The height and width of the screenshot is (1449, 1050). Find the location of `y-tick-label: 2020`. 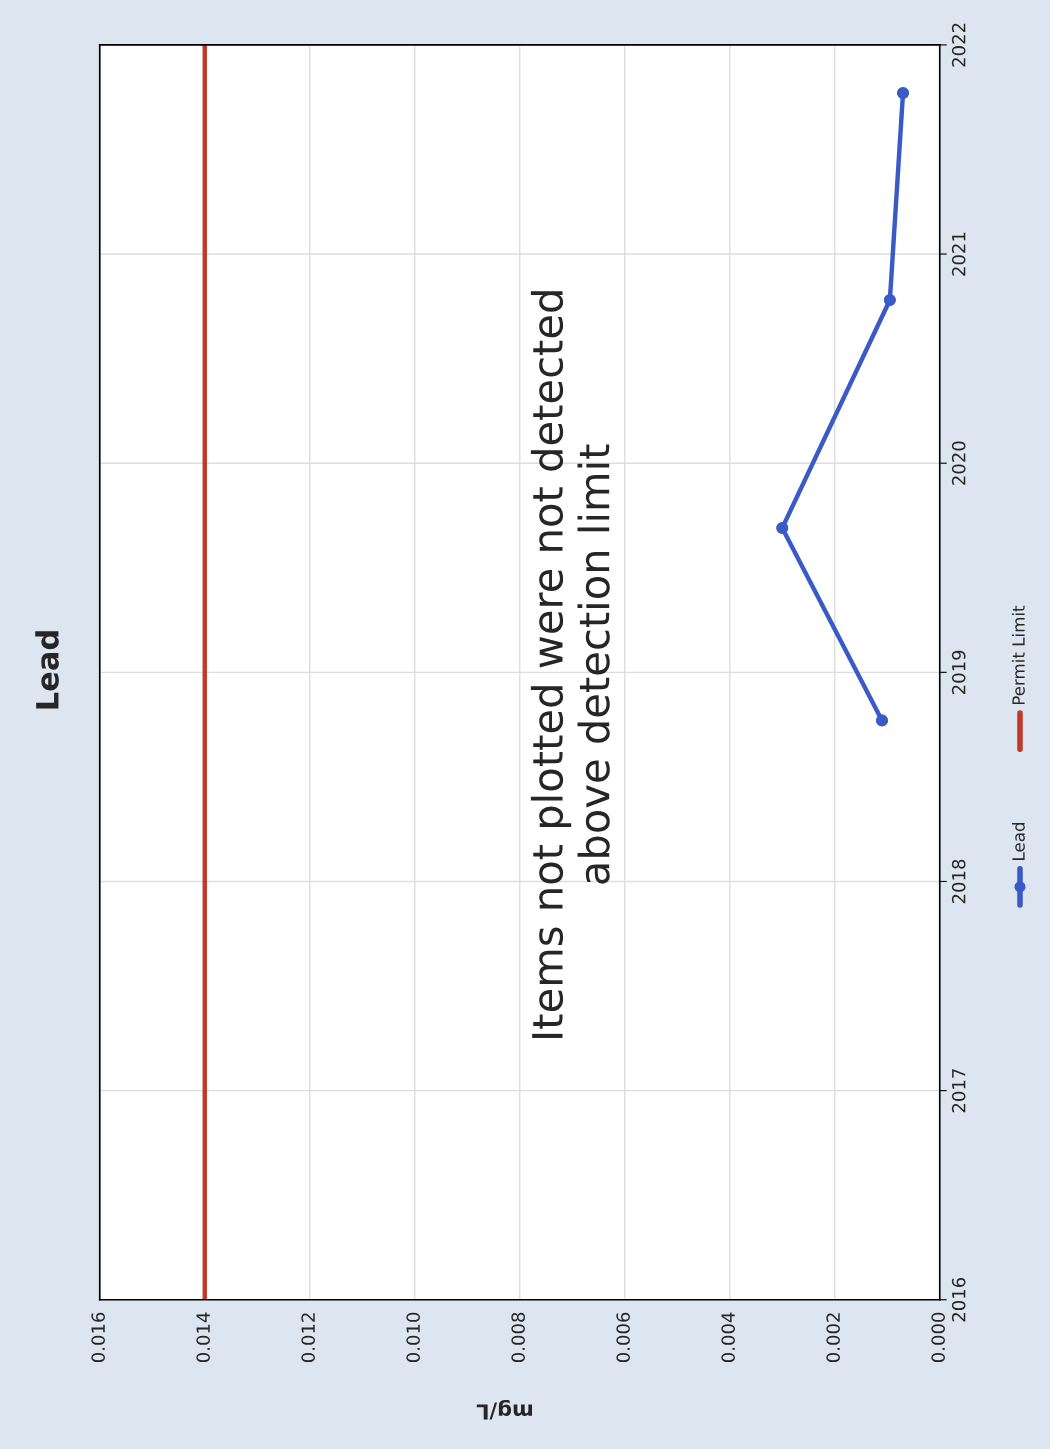

y-tick-label: 2020 is located at coordinates (958, 463).